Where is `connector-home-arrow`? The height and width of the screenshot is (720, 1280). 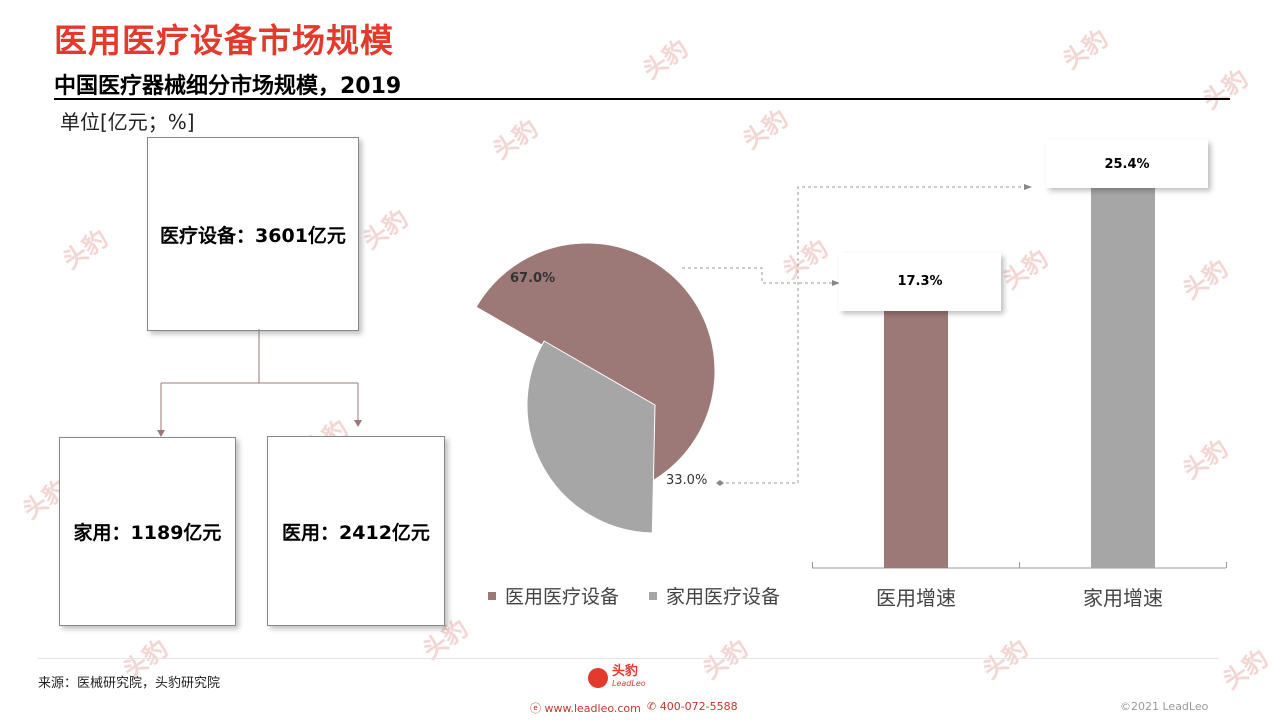 connector-home-arrow is located at coordinates (1028, 187).